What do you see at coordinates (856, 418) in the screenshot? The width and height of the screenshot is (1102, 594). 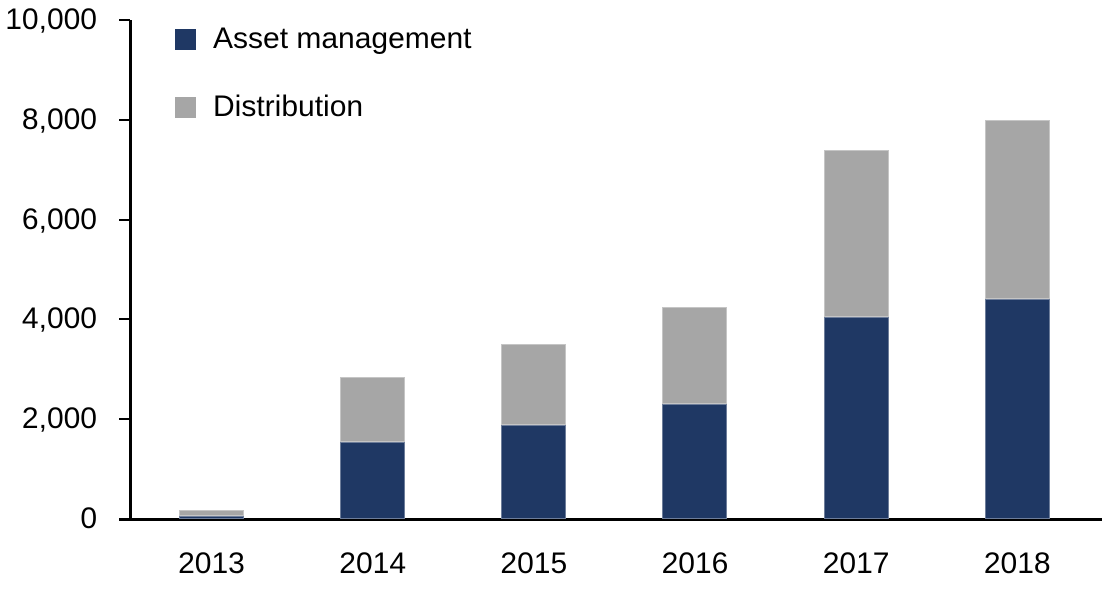 I see `bar-segment-asset-management-2017` at bounding box center [856, 418].